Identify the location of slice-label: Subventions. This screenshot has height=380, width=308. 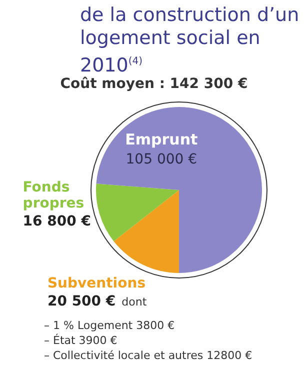
(96, 283).